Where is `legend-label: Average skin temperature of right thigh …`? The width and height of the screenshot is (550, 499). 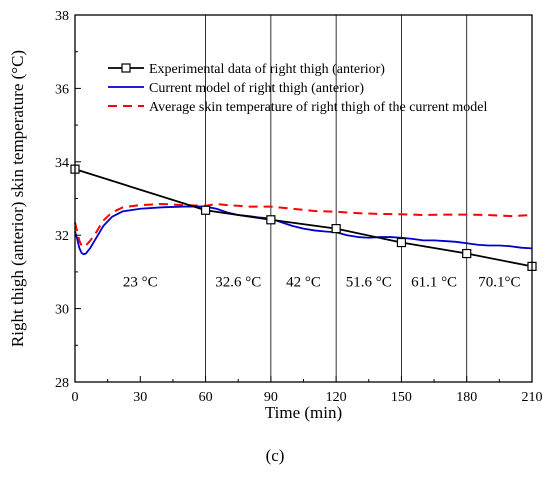
legend-label: Average skin temperature of right thigh … is located at coordinates (318, 107).